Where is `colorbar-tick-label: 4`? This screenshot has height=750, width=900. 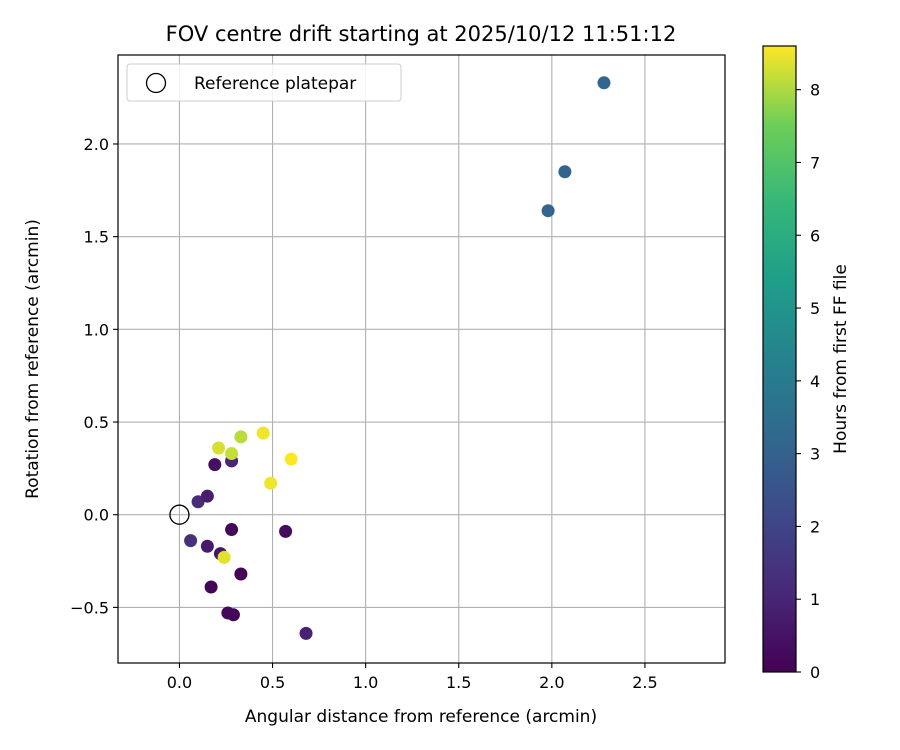 colorbar-tick-label: 4 is located at coordinates (815, 381).